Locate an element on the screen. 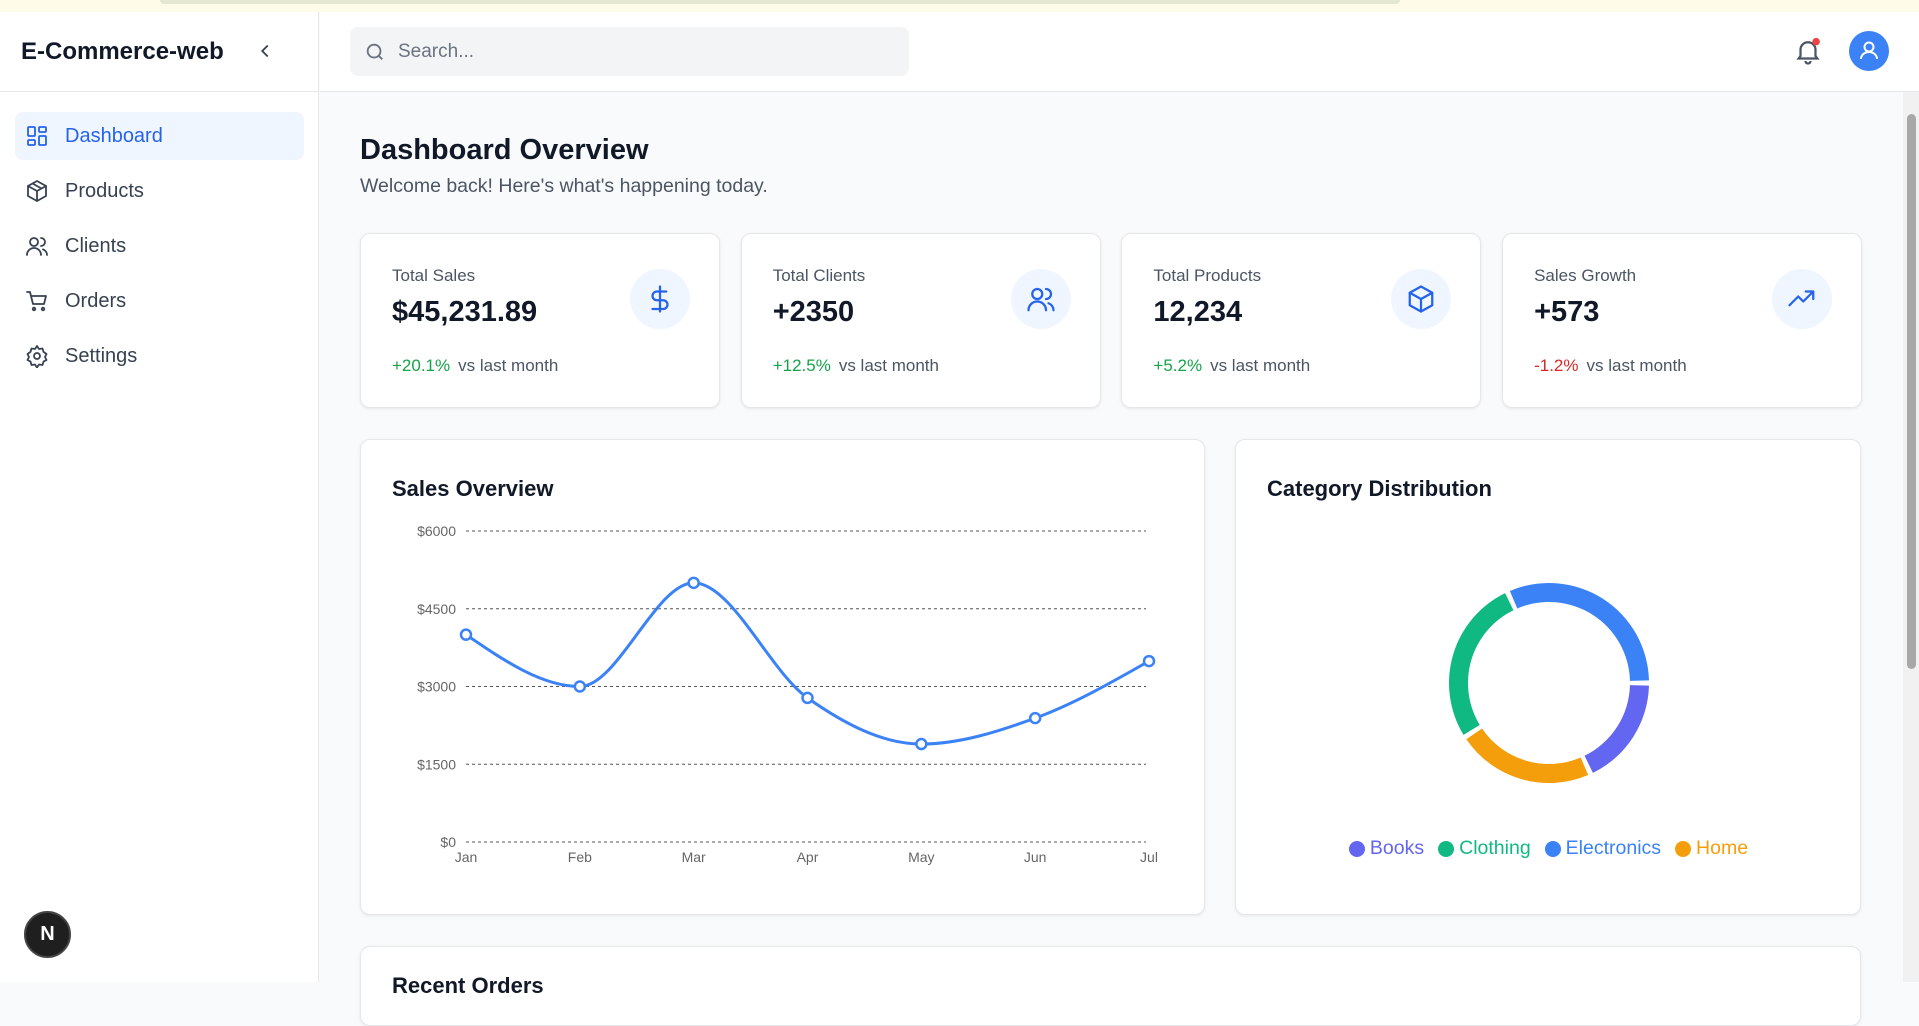  x-tick-label: Mar is located at coordinates (694, 857).